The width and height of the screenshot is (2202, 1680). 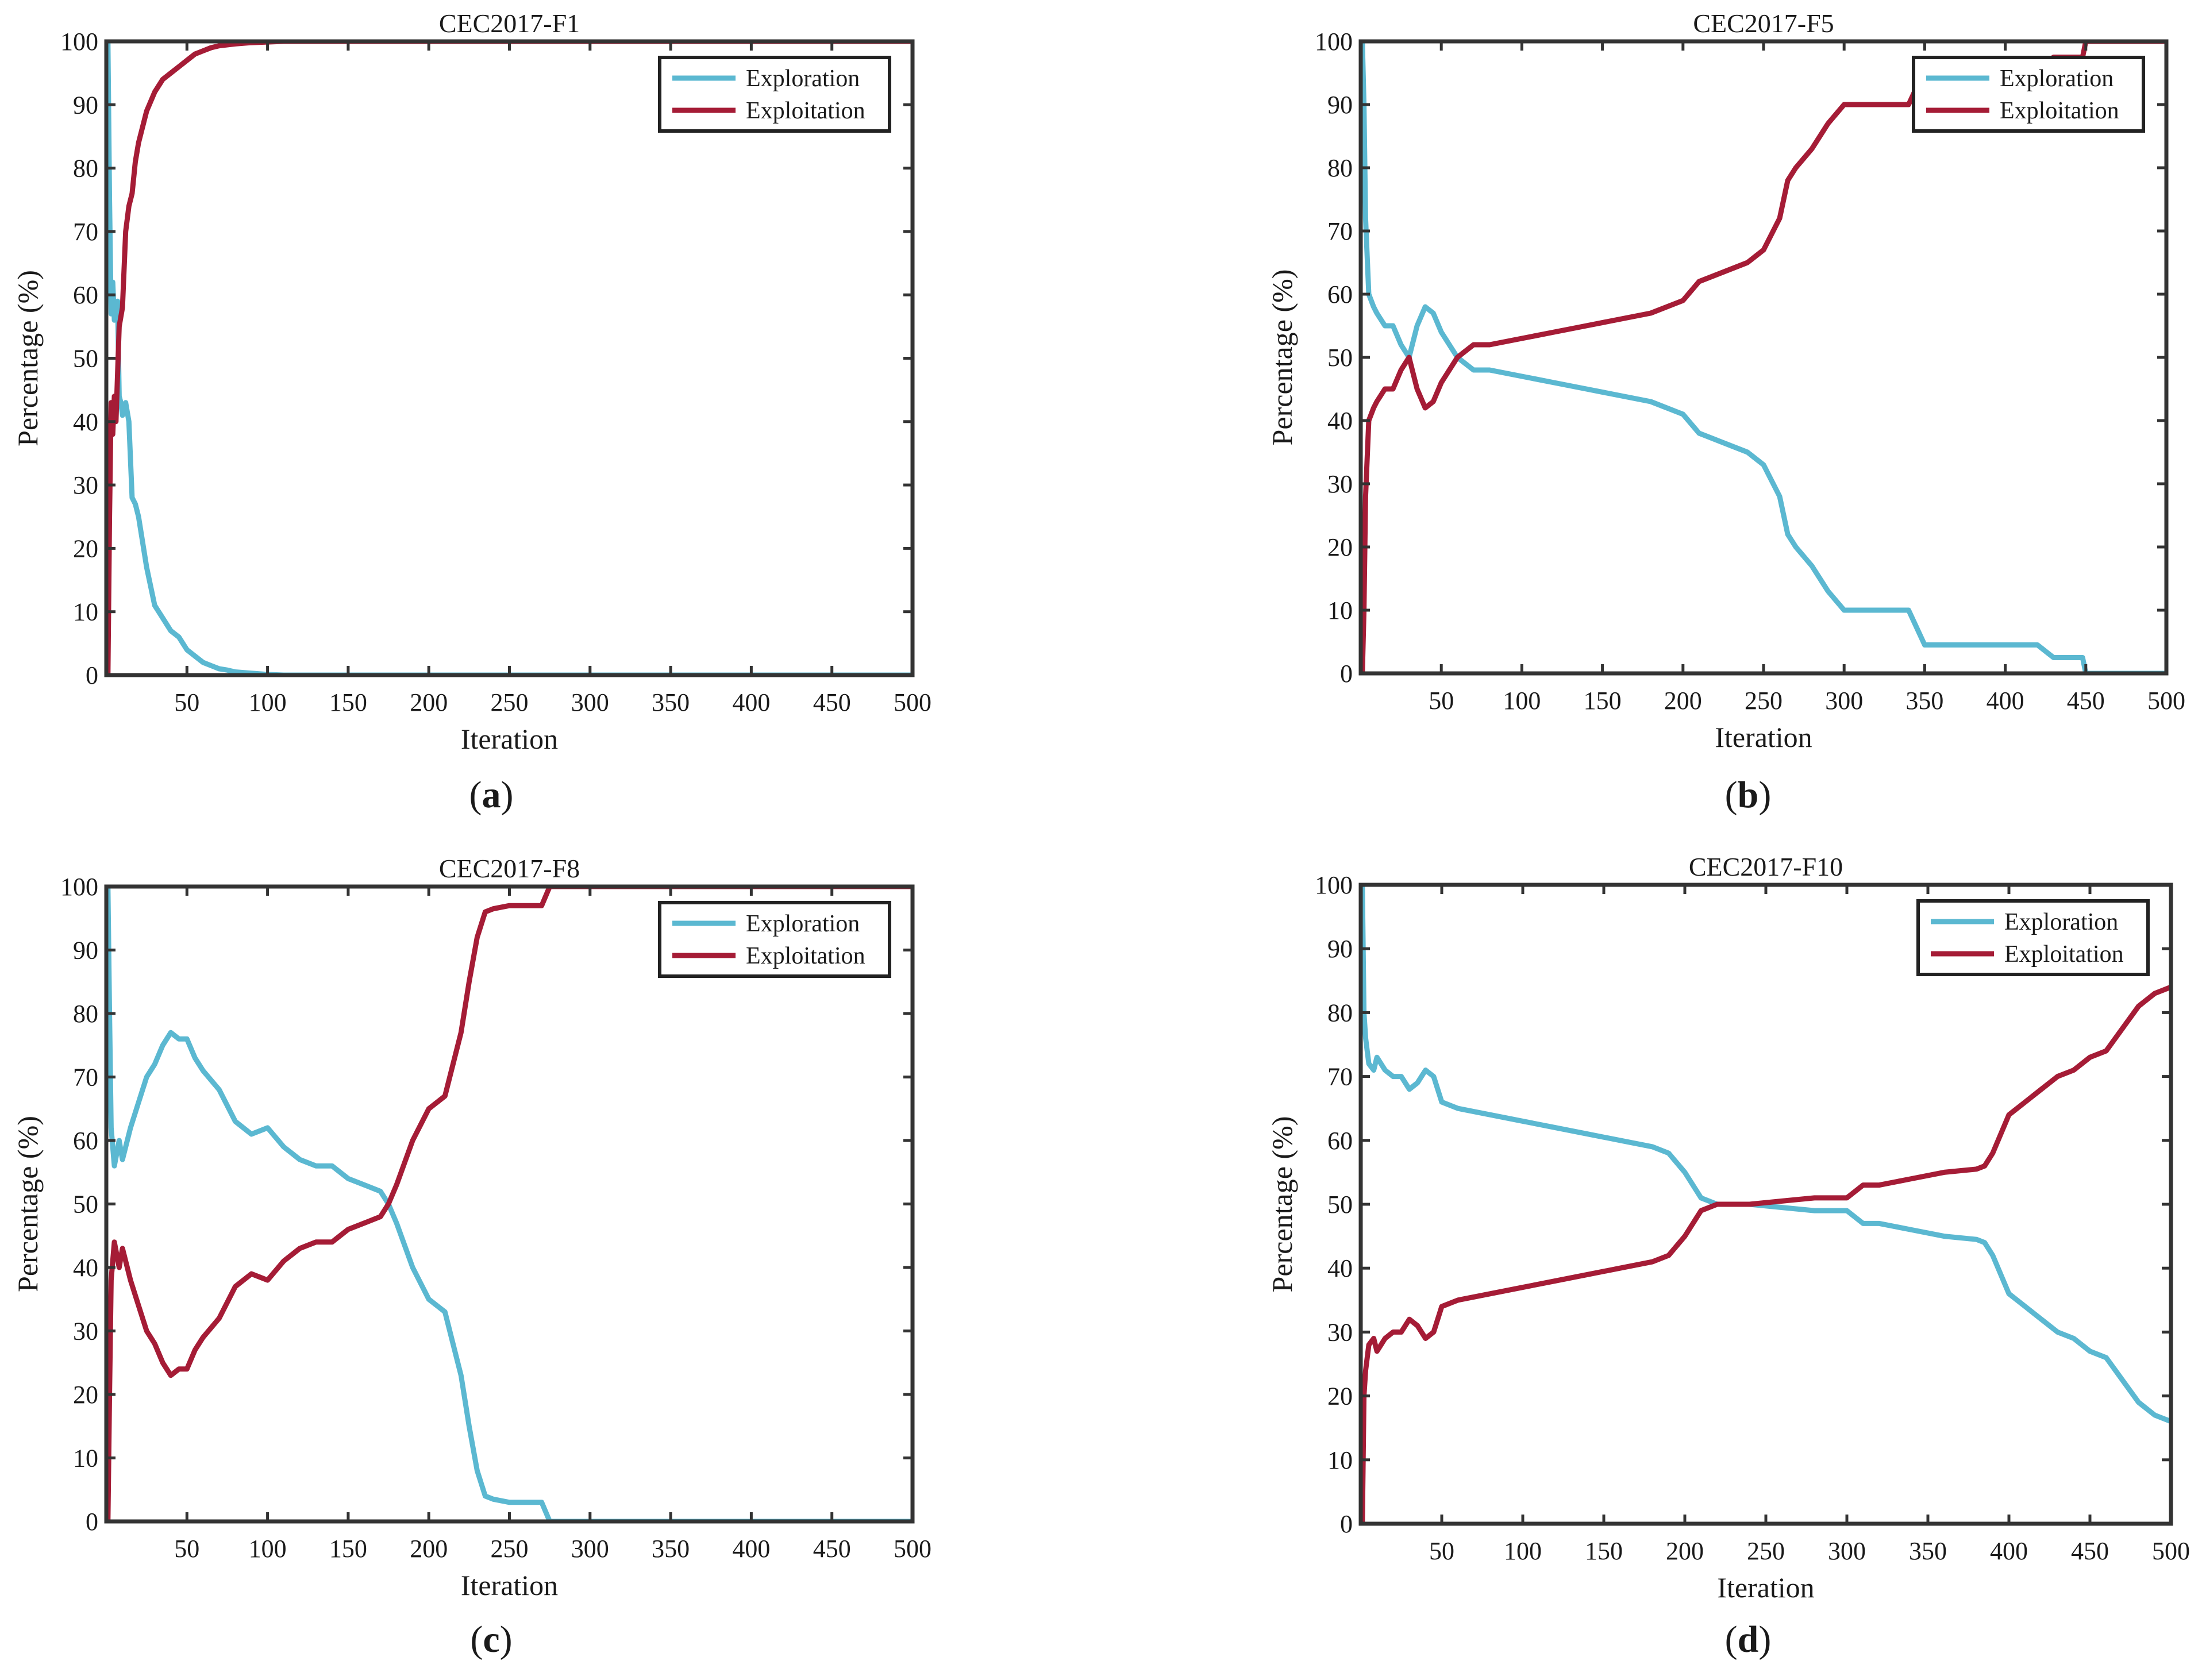 I want to click on panel-caption-letter: d, so click(x=1748, y=1639).